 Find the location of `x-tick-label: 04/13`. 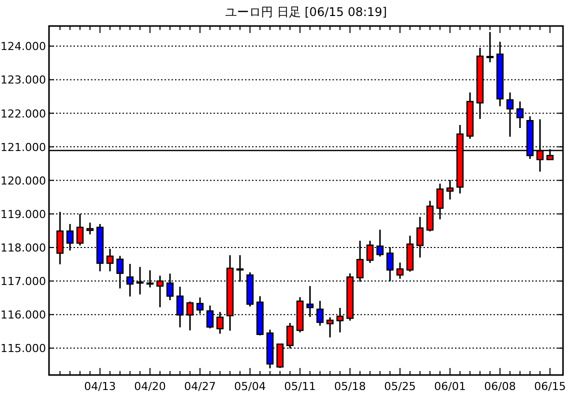

x-tick-label: 04/13 is located at coordinates (100, 386).